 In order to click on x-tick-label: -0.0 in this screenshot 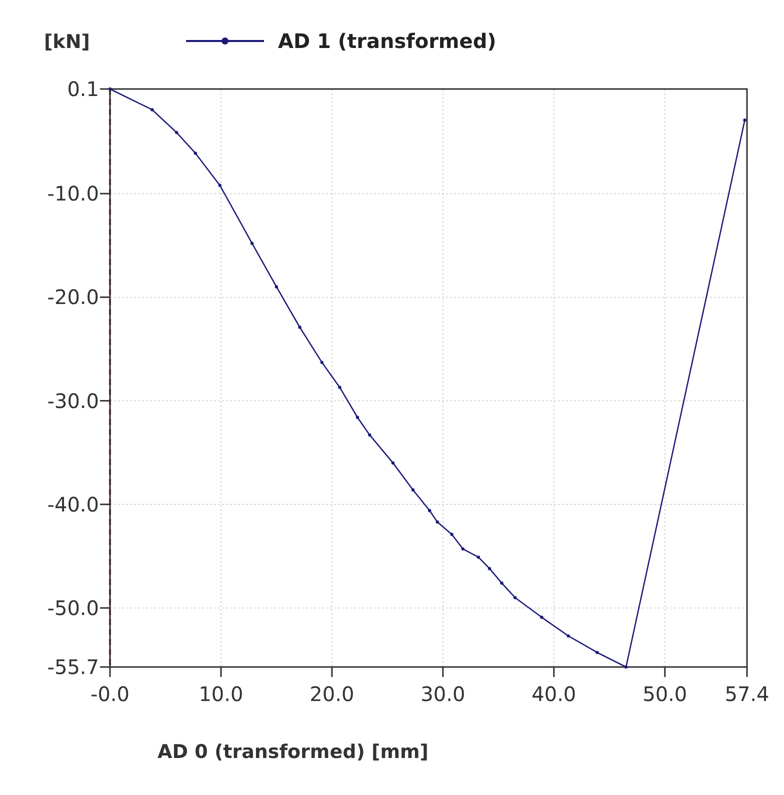, I will do `click(110, 694)`.